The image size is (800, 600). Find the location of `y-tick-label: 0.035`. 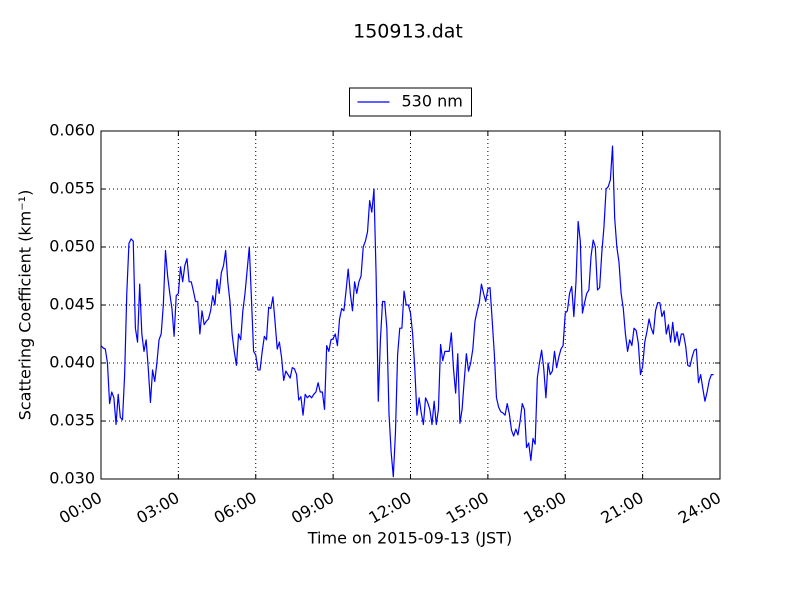

y-tick-label: 0.035 is located at coordinates (72, 420).